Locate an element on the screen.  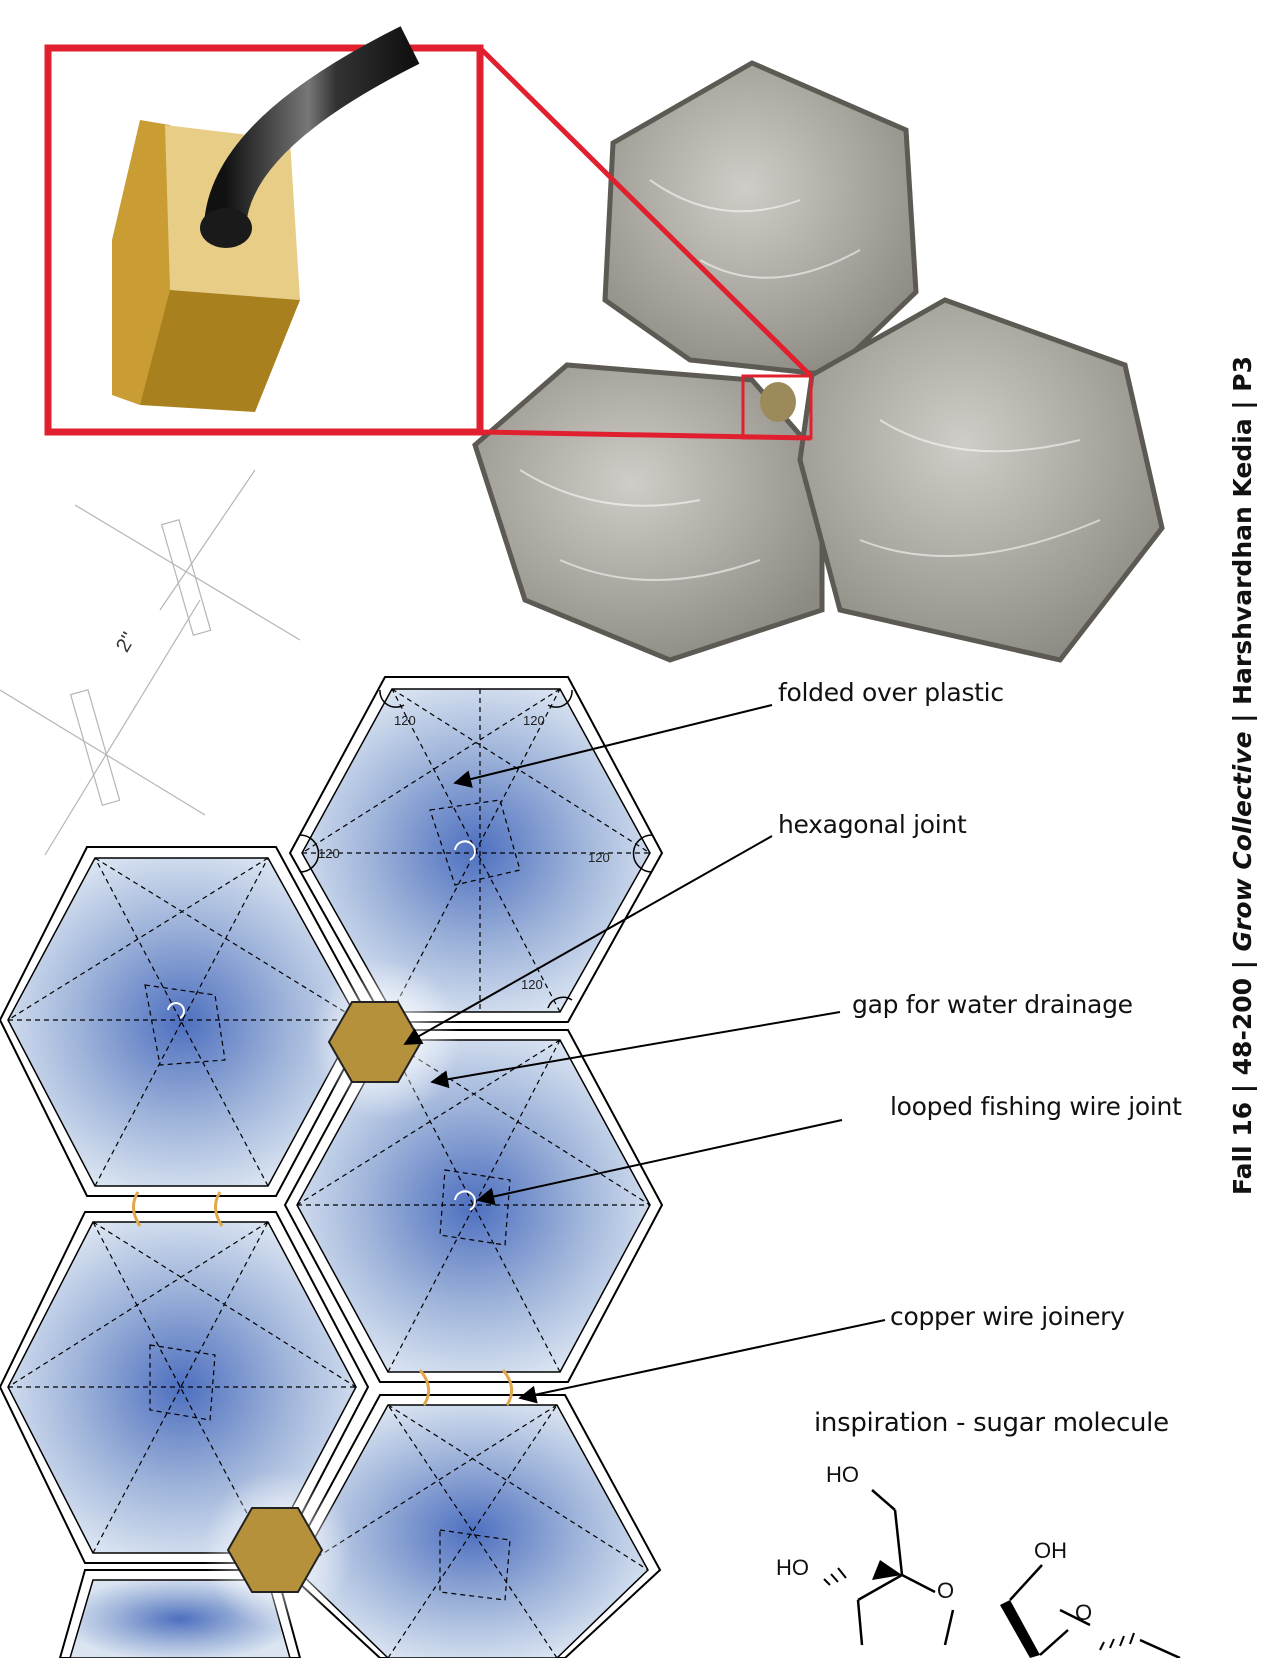
hex-joint-upper is located at coordinates (375, 1042).